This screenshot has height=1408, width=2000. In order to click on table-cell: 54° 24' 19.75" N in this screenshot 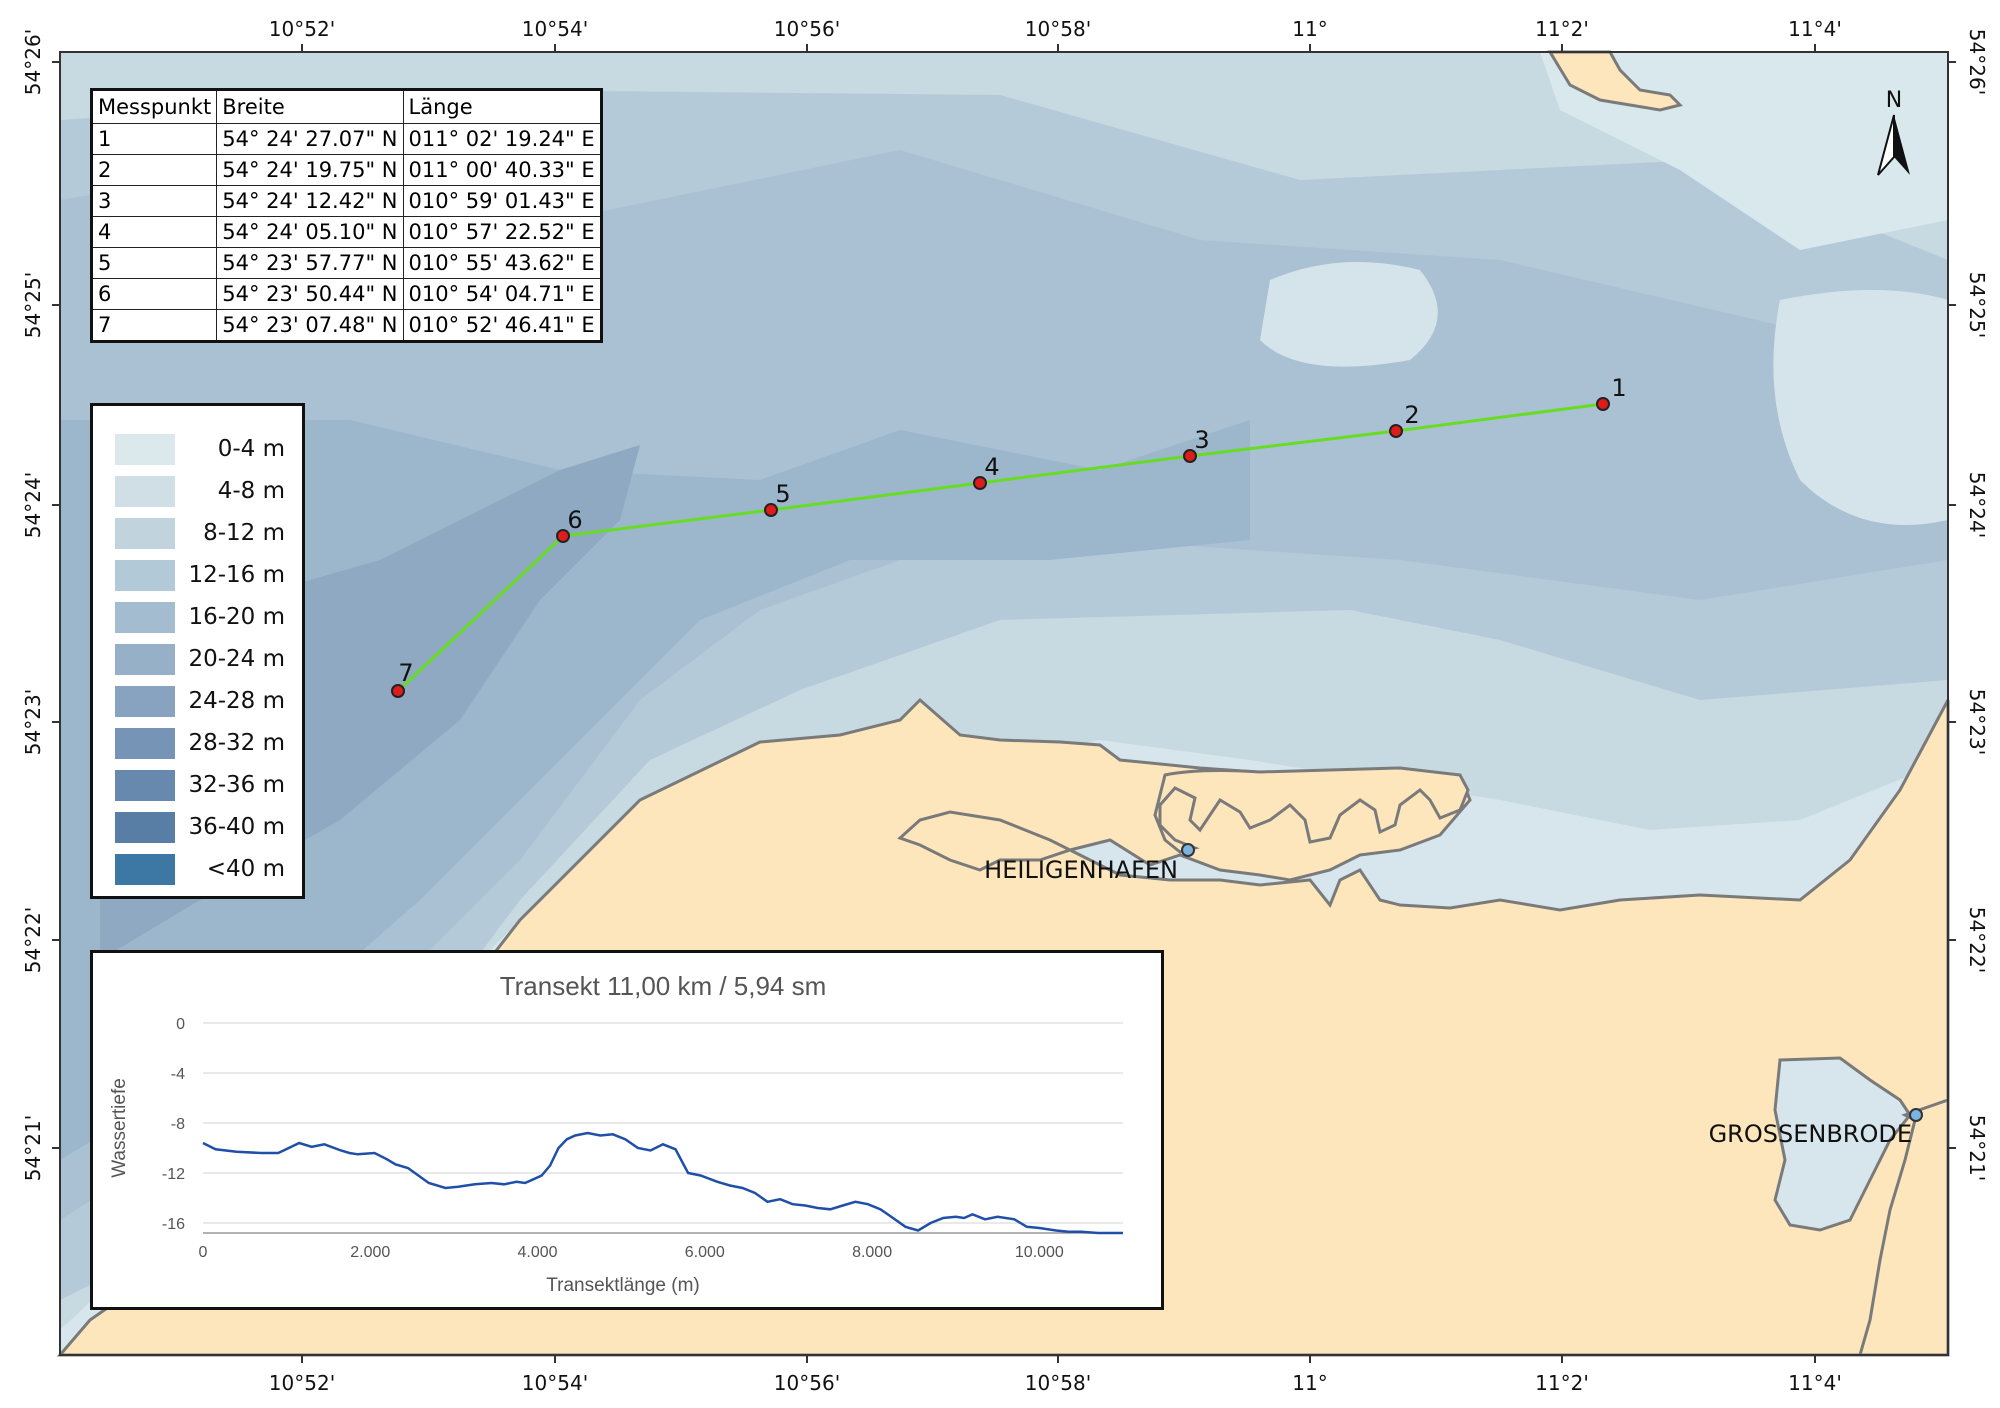, I will do `click(310, 170)`.